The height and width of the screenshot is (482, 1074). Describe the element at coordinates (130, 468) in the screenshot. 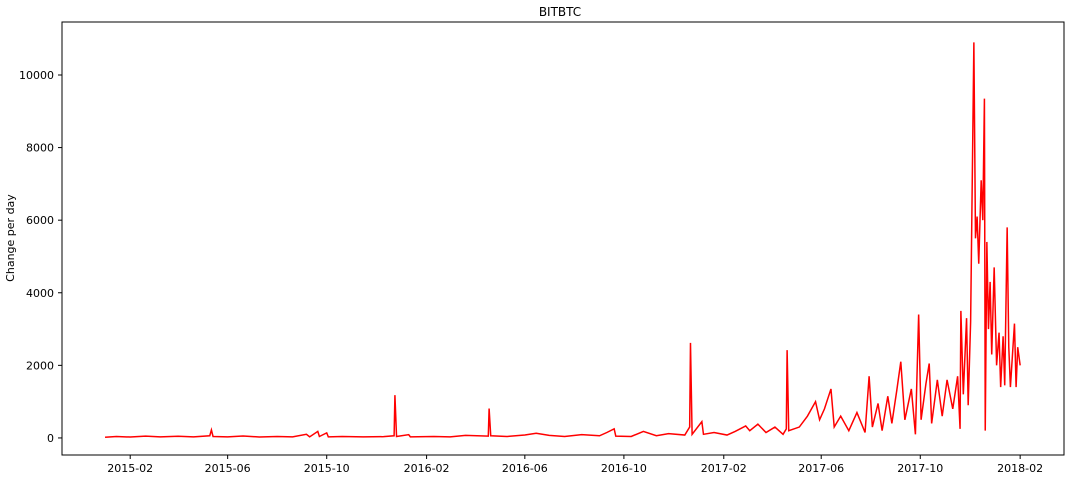

I see `x-tick-label: 2015-02` at that location.